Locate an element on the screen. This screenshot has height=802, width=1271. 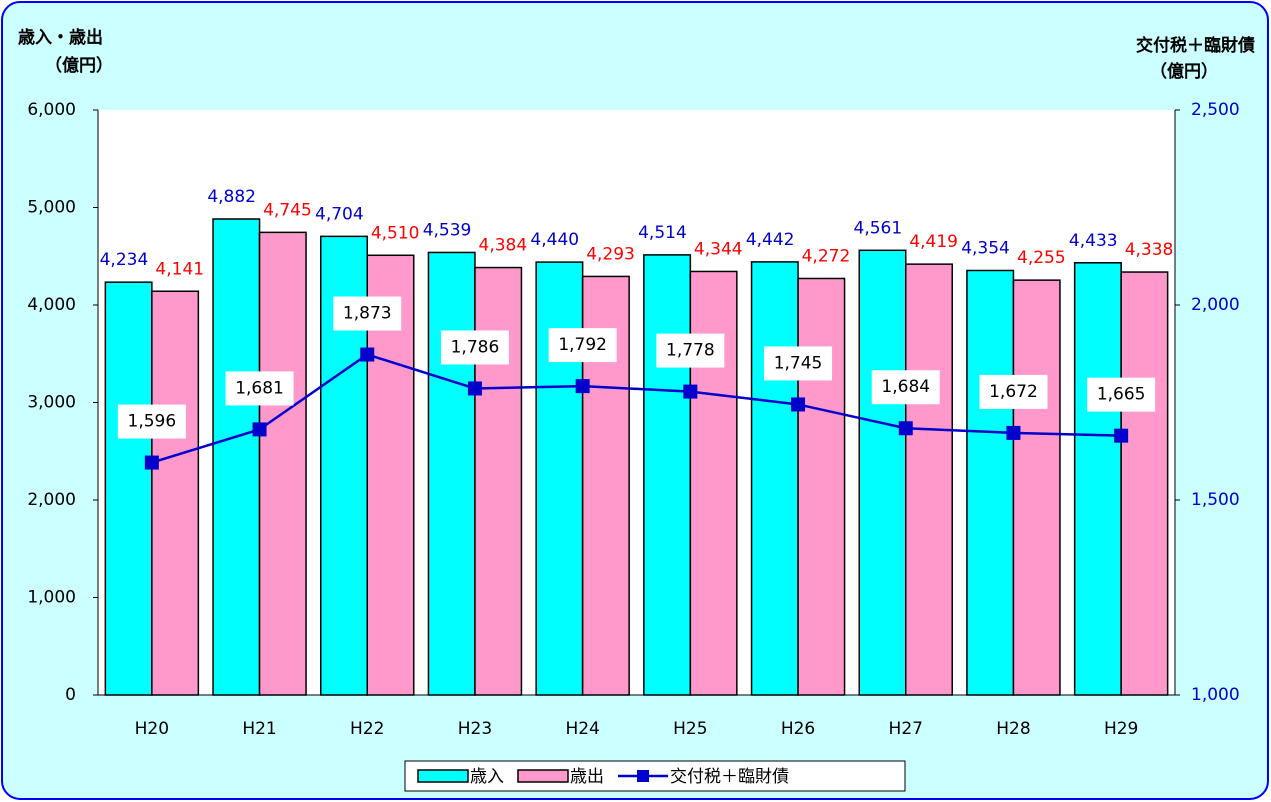
x-tick-label: H24 is located at coordinates (582, 729).